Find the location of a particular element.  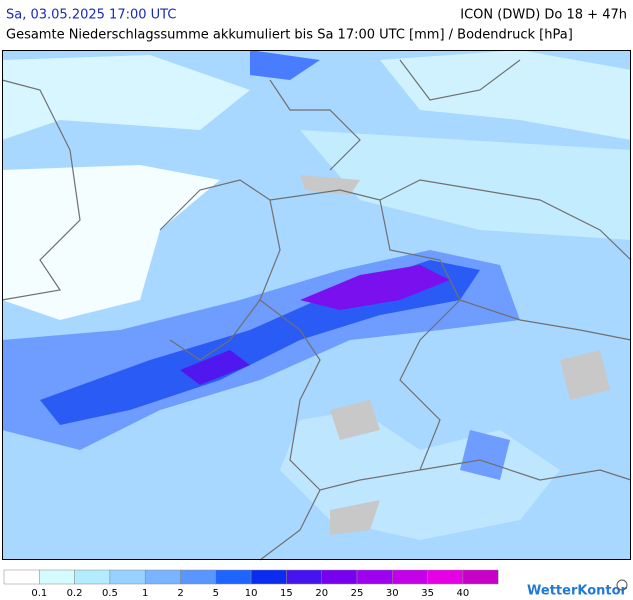

legend-label: 30 is located at coordinates (392, 593).